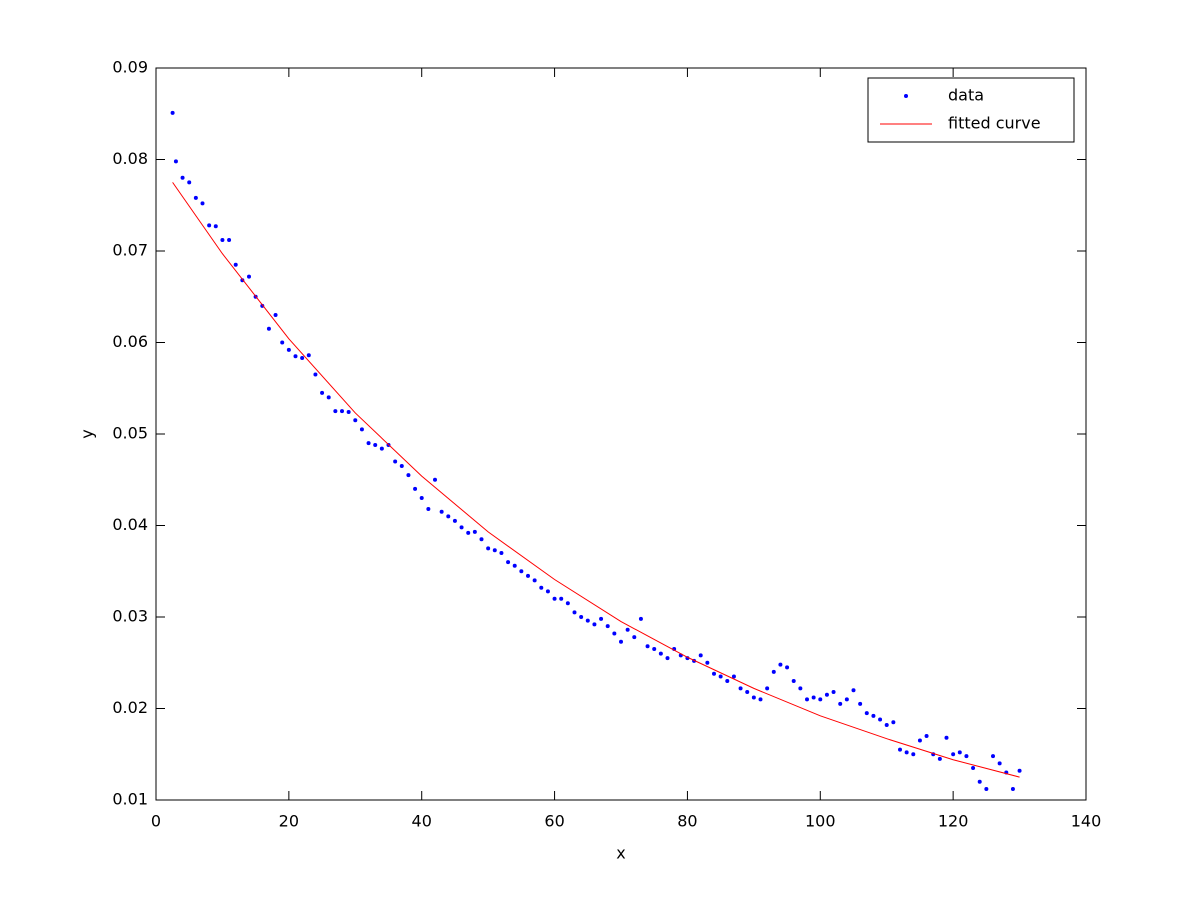 The height and width of the screenshot is (900, 1200). Describe the element at coordinates (156, 821) in the screenshot. I see `x-tick-label: 0` at that location.